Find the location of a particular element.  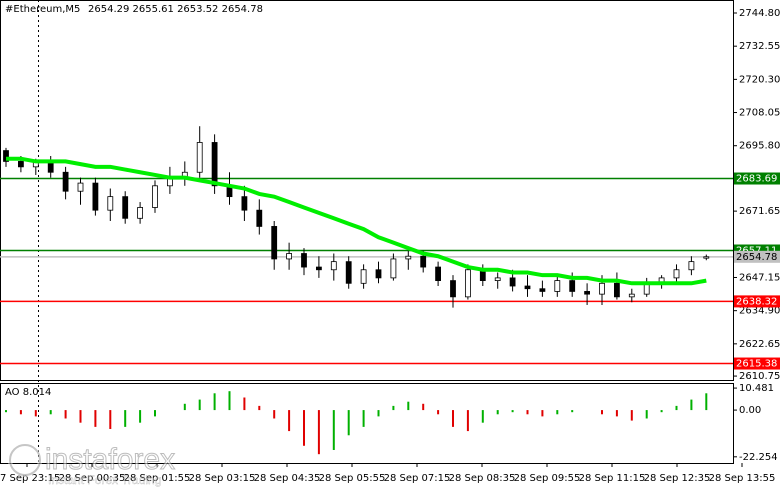

chart-title: #Ethereum,M5 is located at coordinates (42, 9).